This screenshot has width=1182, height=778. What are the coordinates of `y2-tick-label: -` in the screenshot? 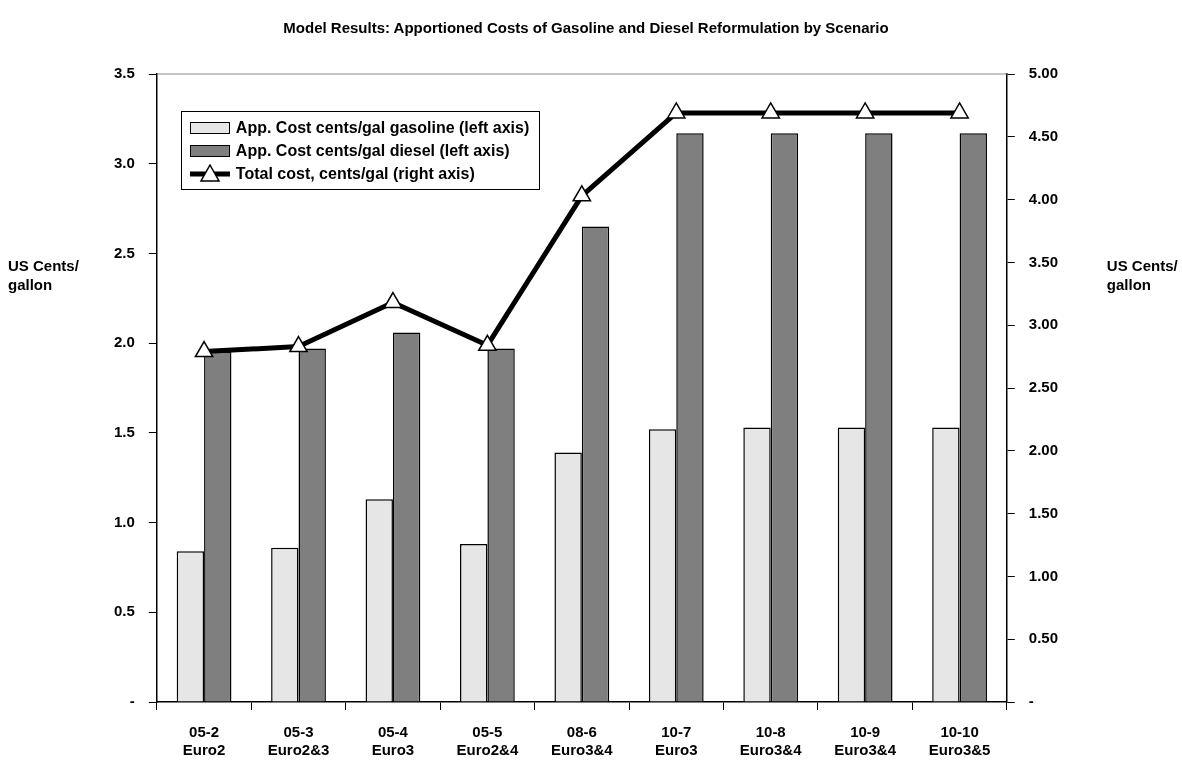 It's located at (1031, 701).